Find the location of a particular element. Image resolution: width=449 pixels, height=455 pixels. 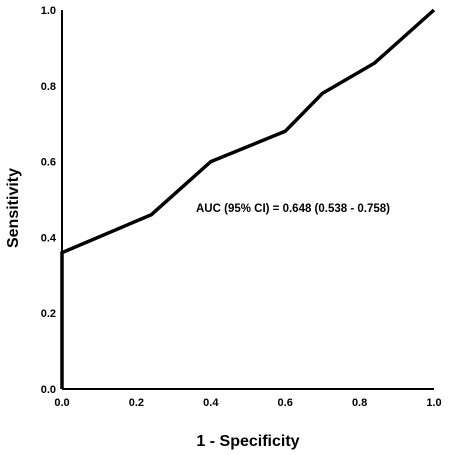

x-tick-label: 0.0 is located at coordinates (61, 403).